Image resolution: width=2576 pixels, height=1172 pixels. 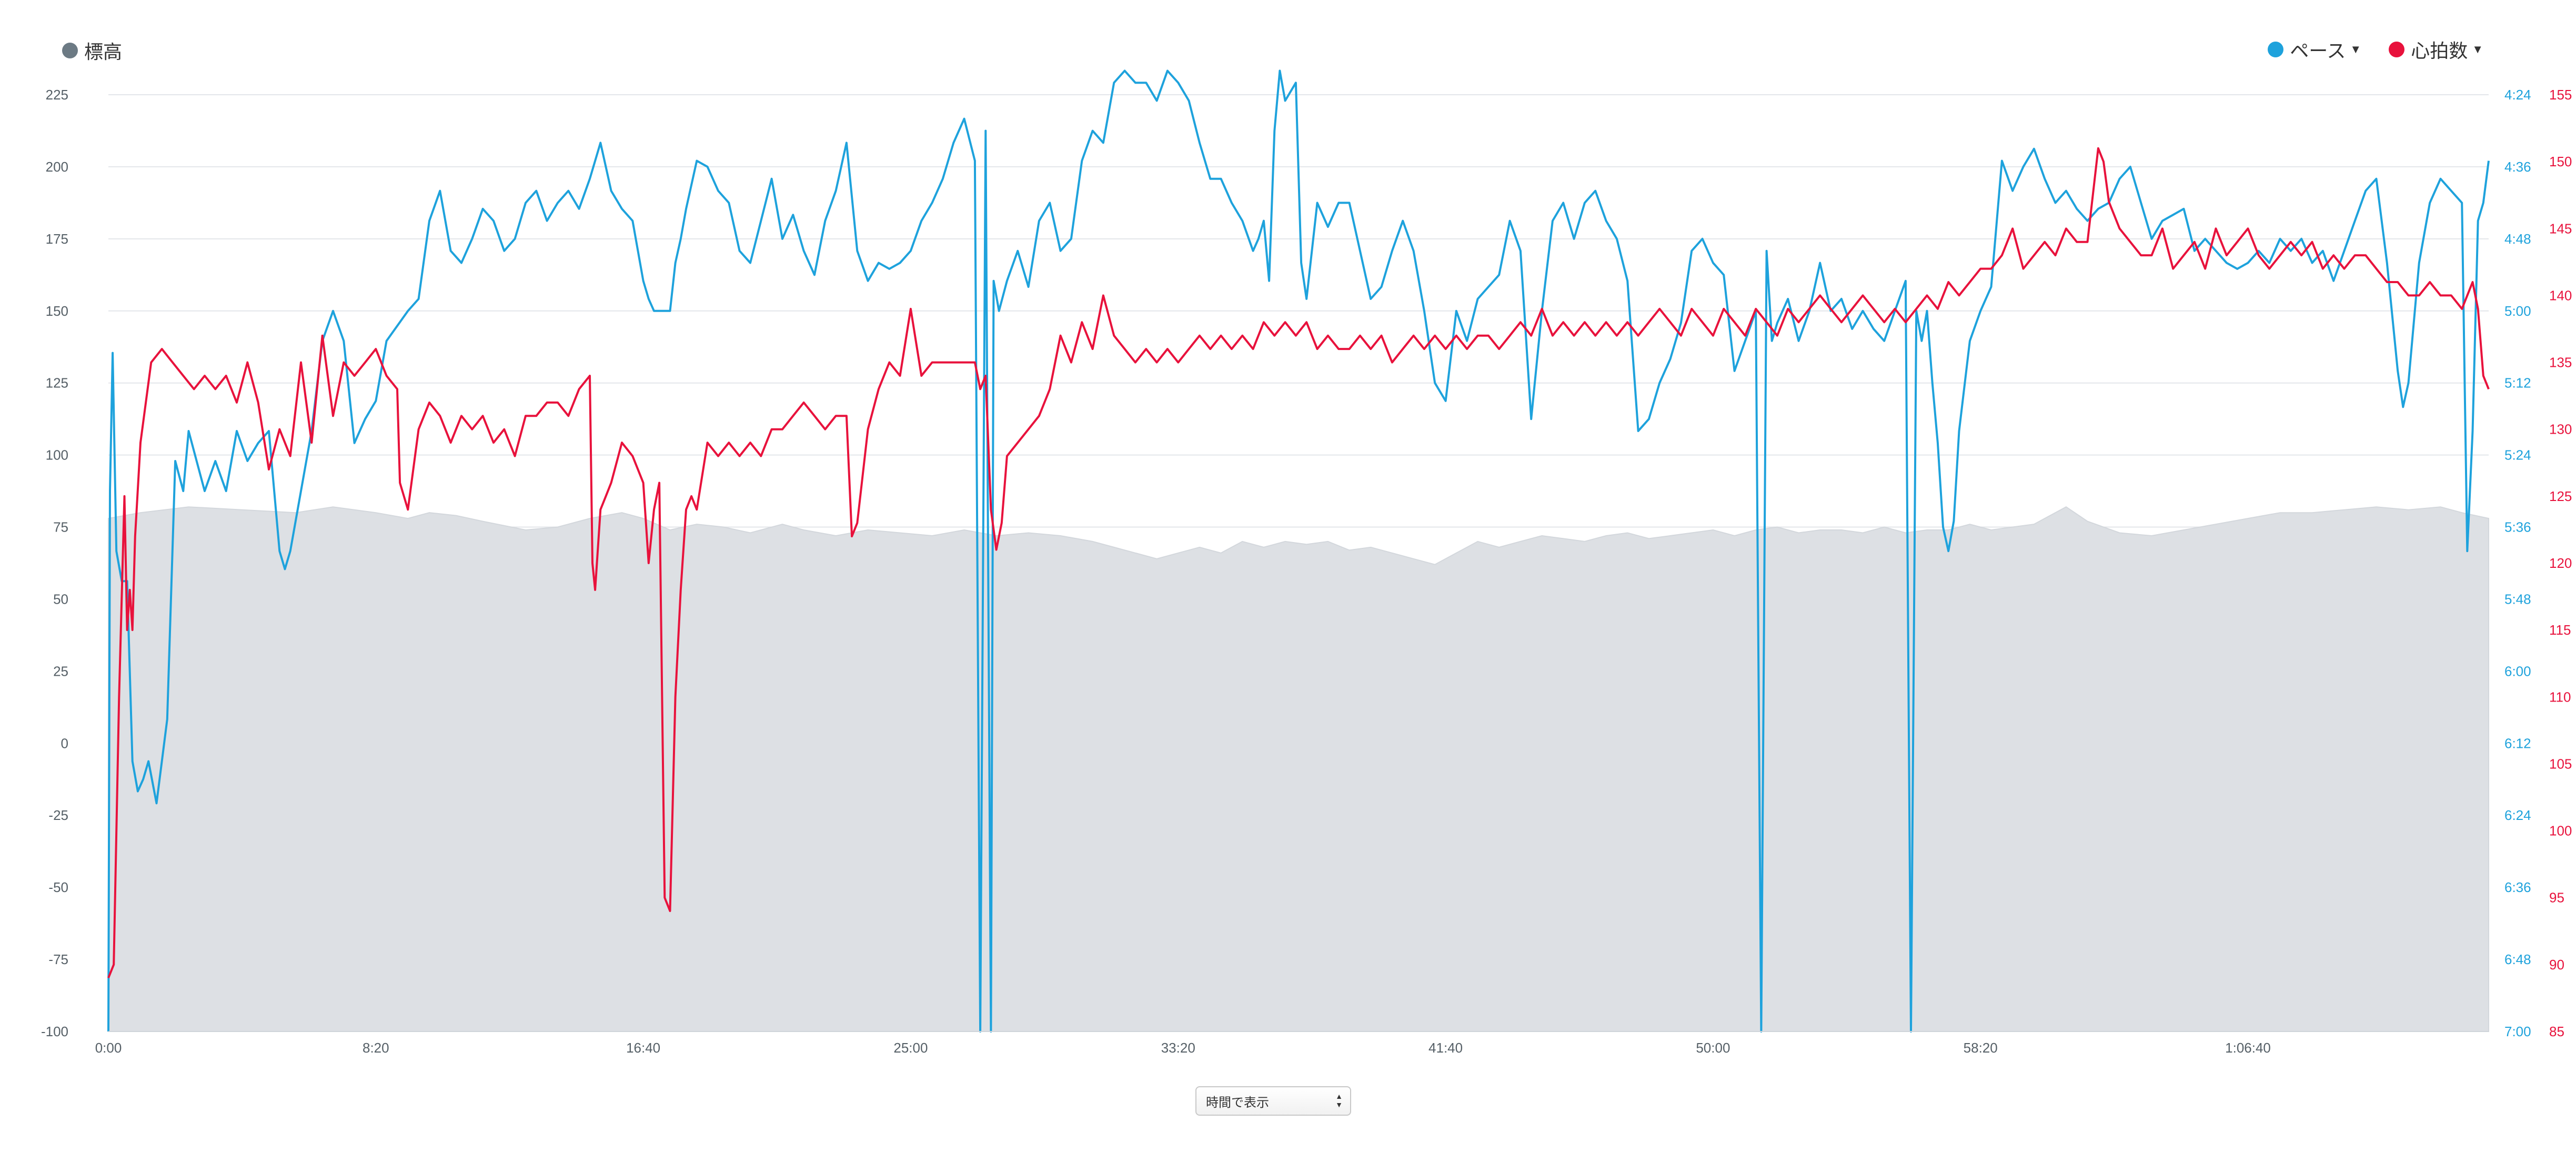 I want to click on y-tick-label-heart-rate: 130, so click(x=2560, y=429).